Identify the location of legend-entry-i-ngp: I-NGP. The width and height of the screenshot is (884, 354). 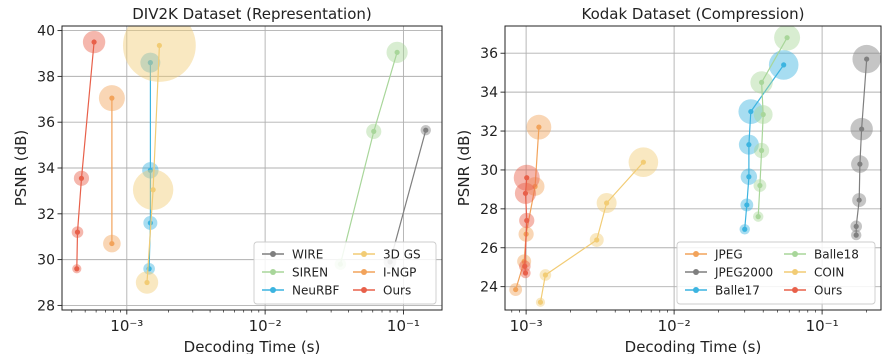
(384, 273).